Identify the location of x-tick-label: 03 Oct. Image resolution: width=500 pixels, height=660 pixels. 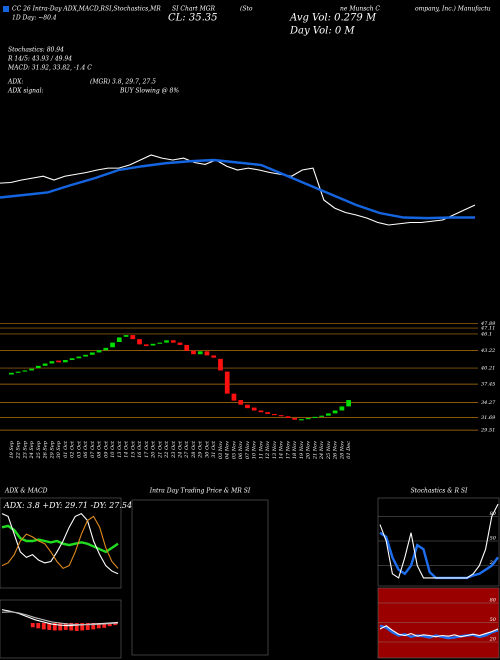
(79, 449).